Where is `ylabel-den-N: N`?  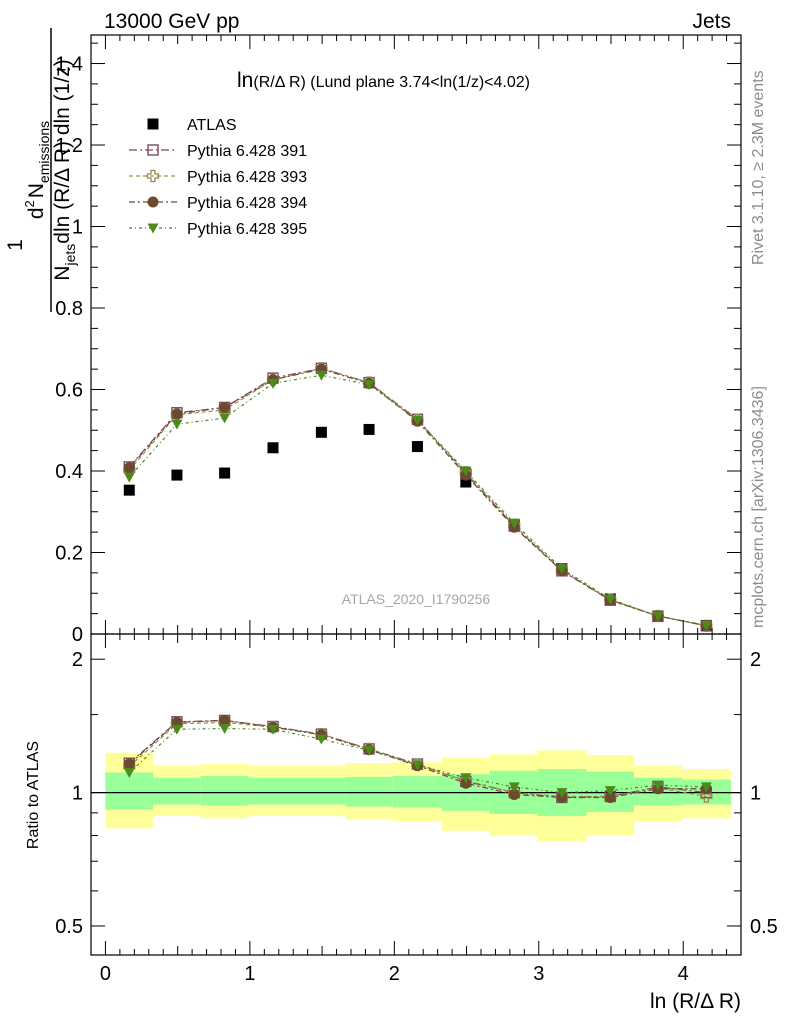
ylabel-den-N: N is located at coordinates (62, 273).